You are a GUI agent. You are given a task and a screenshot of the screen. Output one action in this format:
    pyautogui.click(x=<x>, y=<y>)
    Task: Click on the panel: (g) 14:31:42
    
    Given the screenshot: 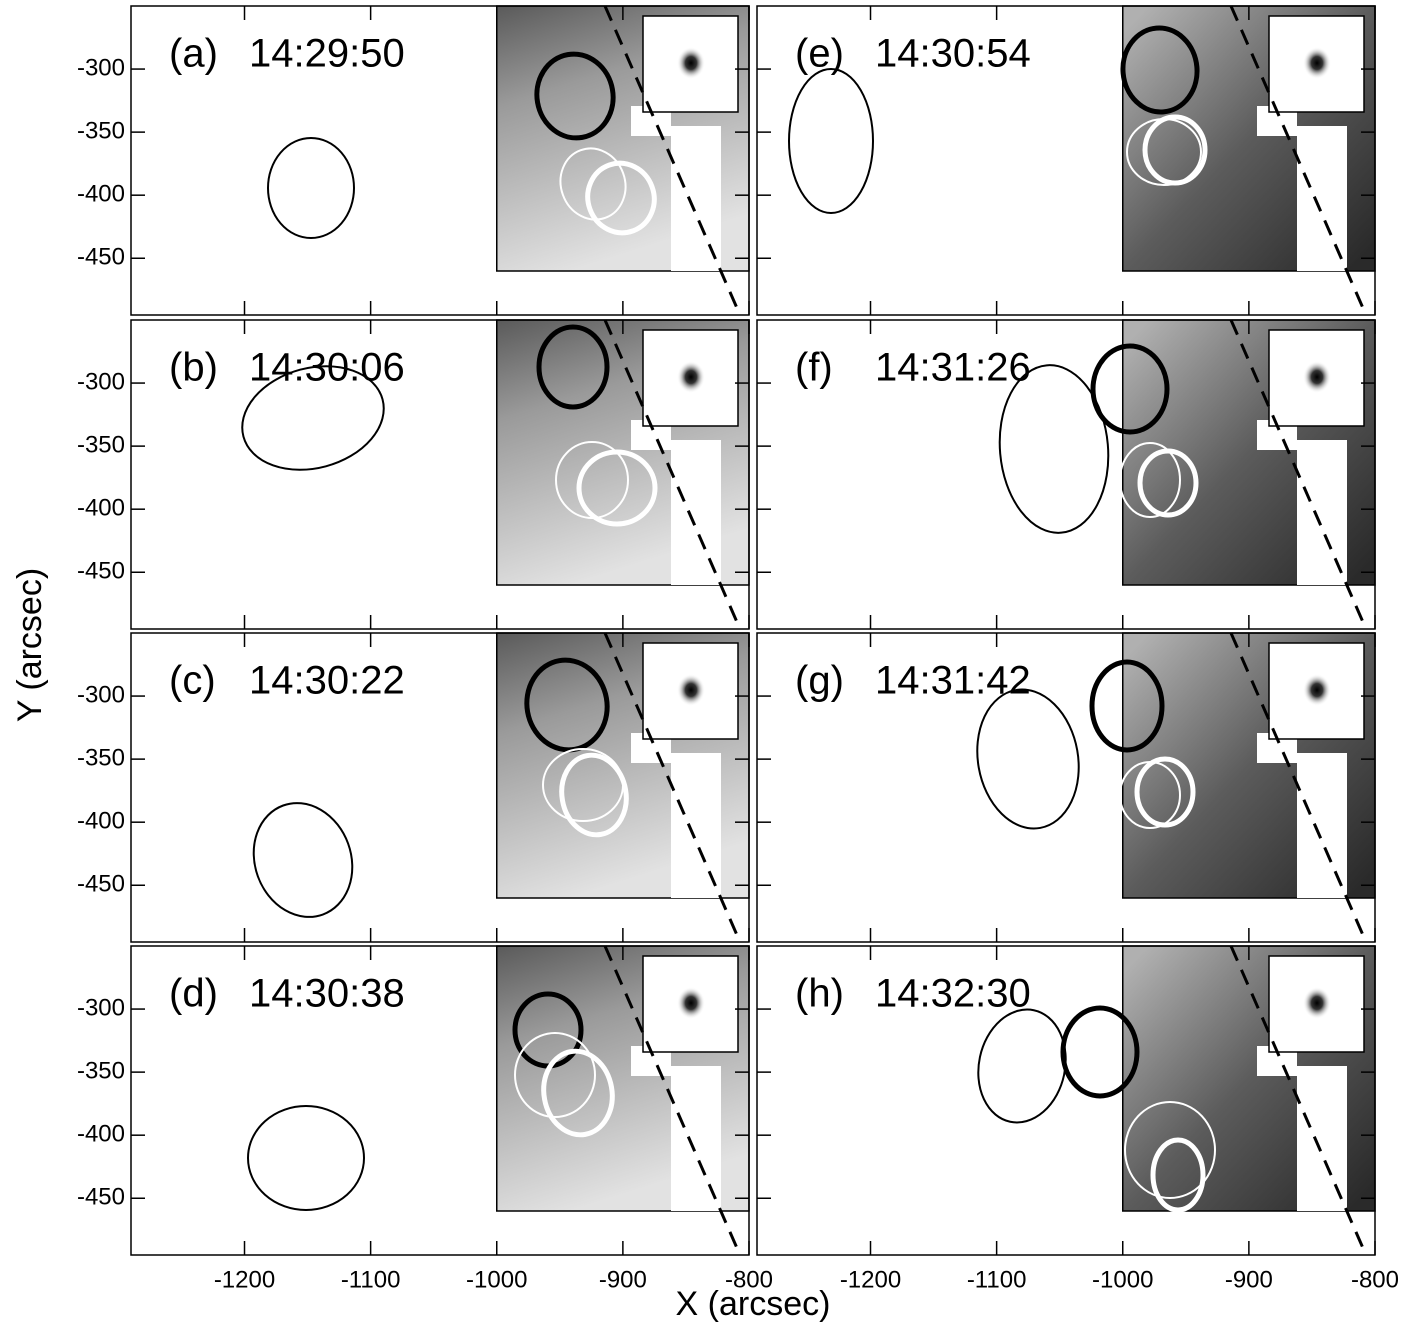 What is the action you would take?
    pyautogui.click(x=1066, y=787)
    